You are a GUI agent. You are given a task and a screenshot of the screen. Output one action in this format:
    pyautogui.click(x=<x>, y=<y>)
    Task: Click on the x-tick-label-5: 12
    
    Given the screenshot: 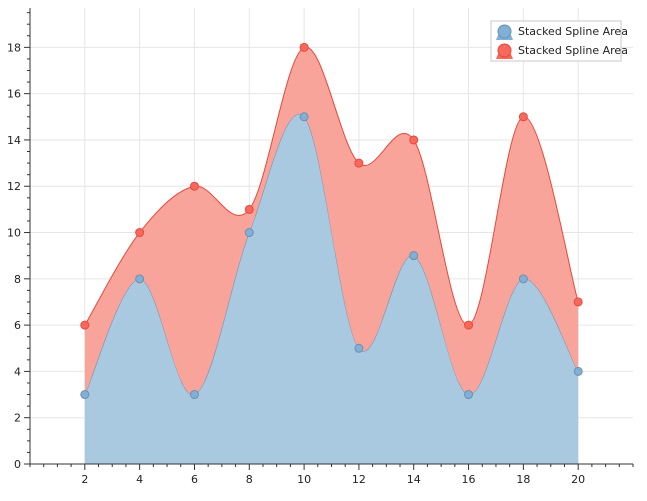 What is the action you would take?
    pyautogui.click(x=359, y=479)
    